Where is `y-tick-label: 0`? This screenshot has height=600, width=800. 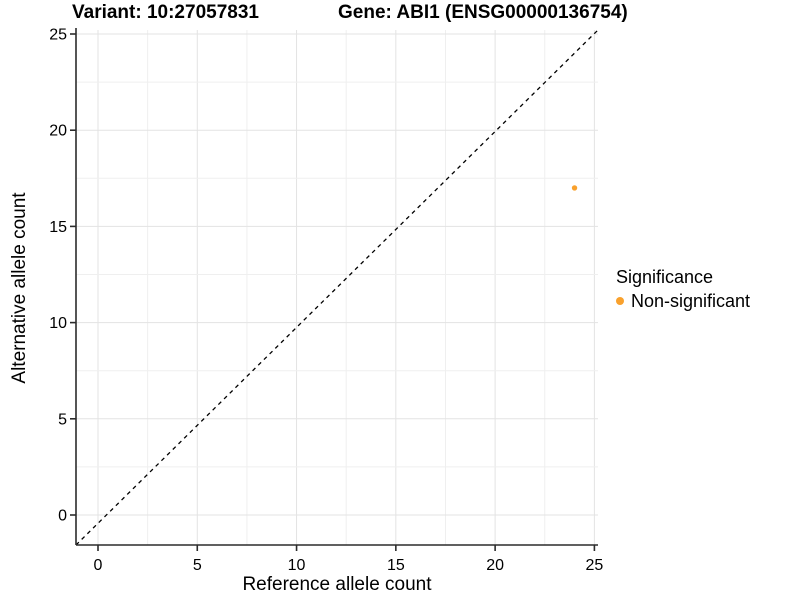 y-tick-label: 0 is located at coordinates (62, 516).